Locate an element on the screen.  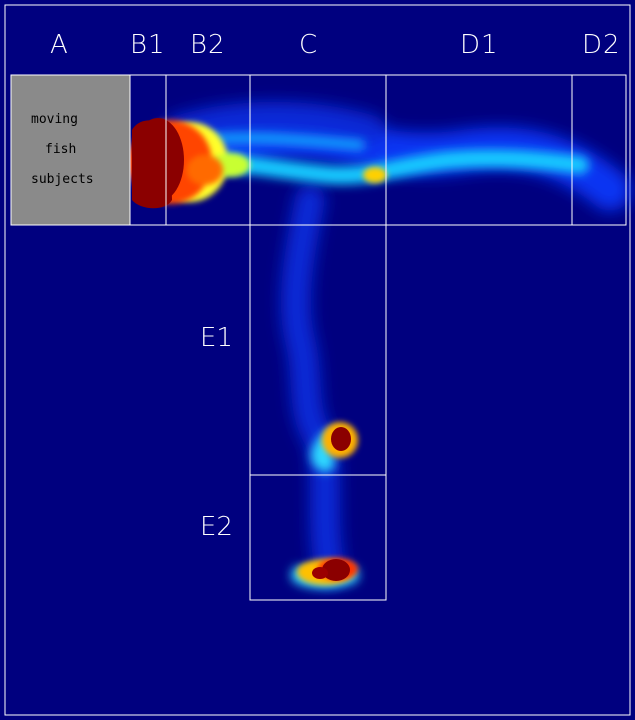
start-box-label-line2: fish is located at coordinates (61, 149).